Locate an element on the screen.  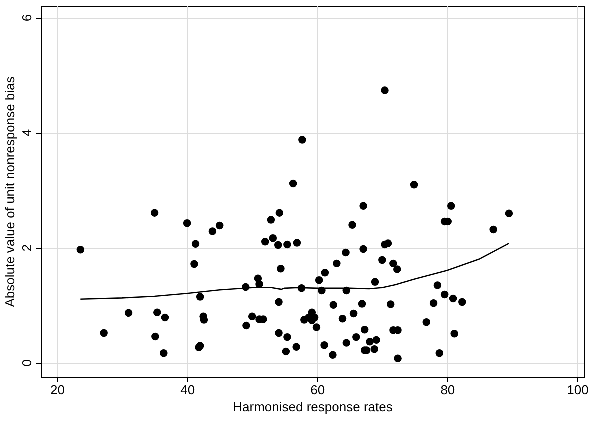
x-tick-label: 60 is located at coordinates (318, 390).